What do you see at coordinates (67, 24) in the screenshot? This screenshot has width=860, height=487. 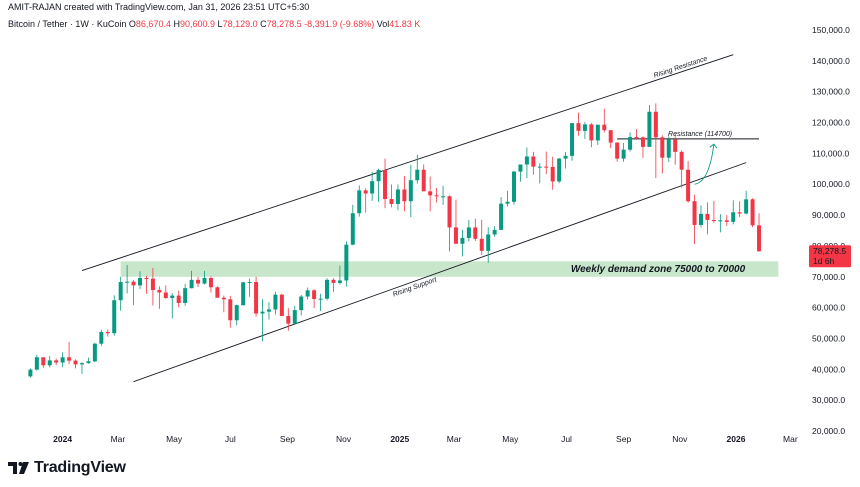 I see `symbol-name: Bitcoin / Tether · 1W · KuCoin` at bounding box center [67, 24].